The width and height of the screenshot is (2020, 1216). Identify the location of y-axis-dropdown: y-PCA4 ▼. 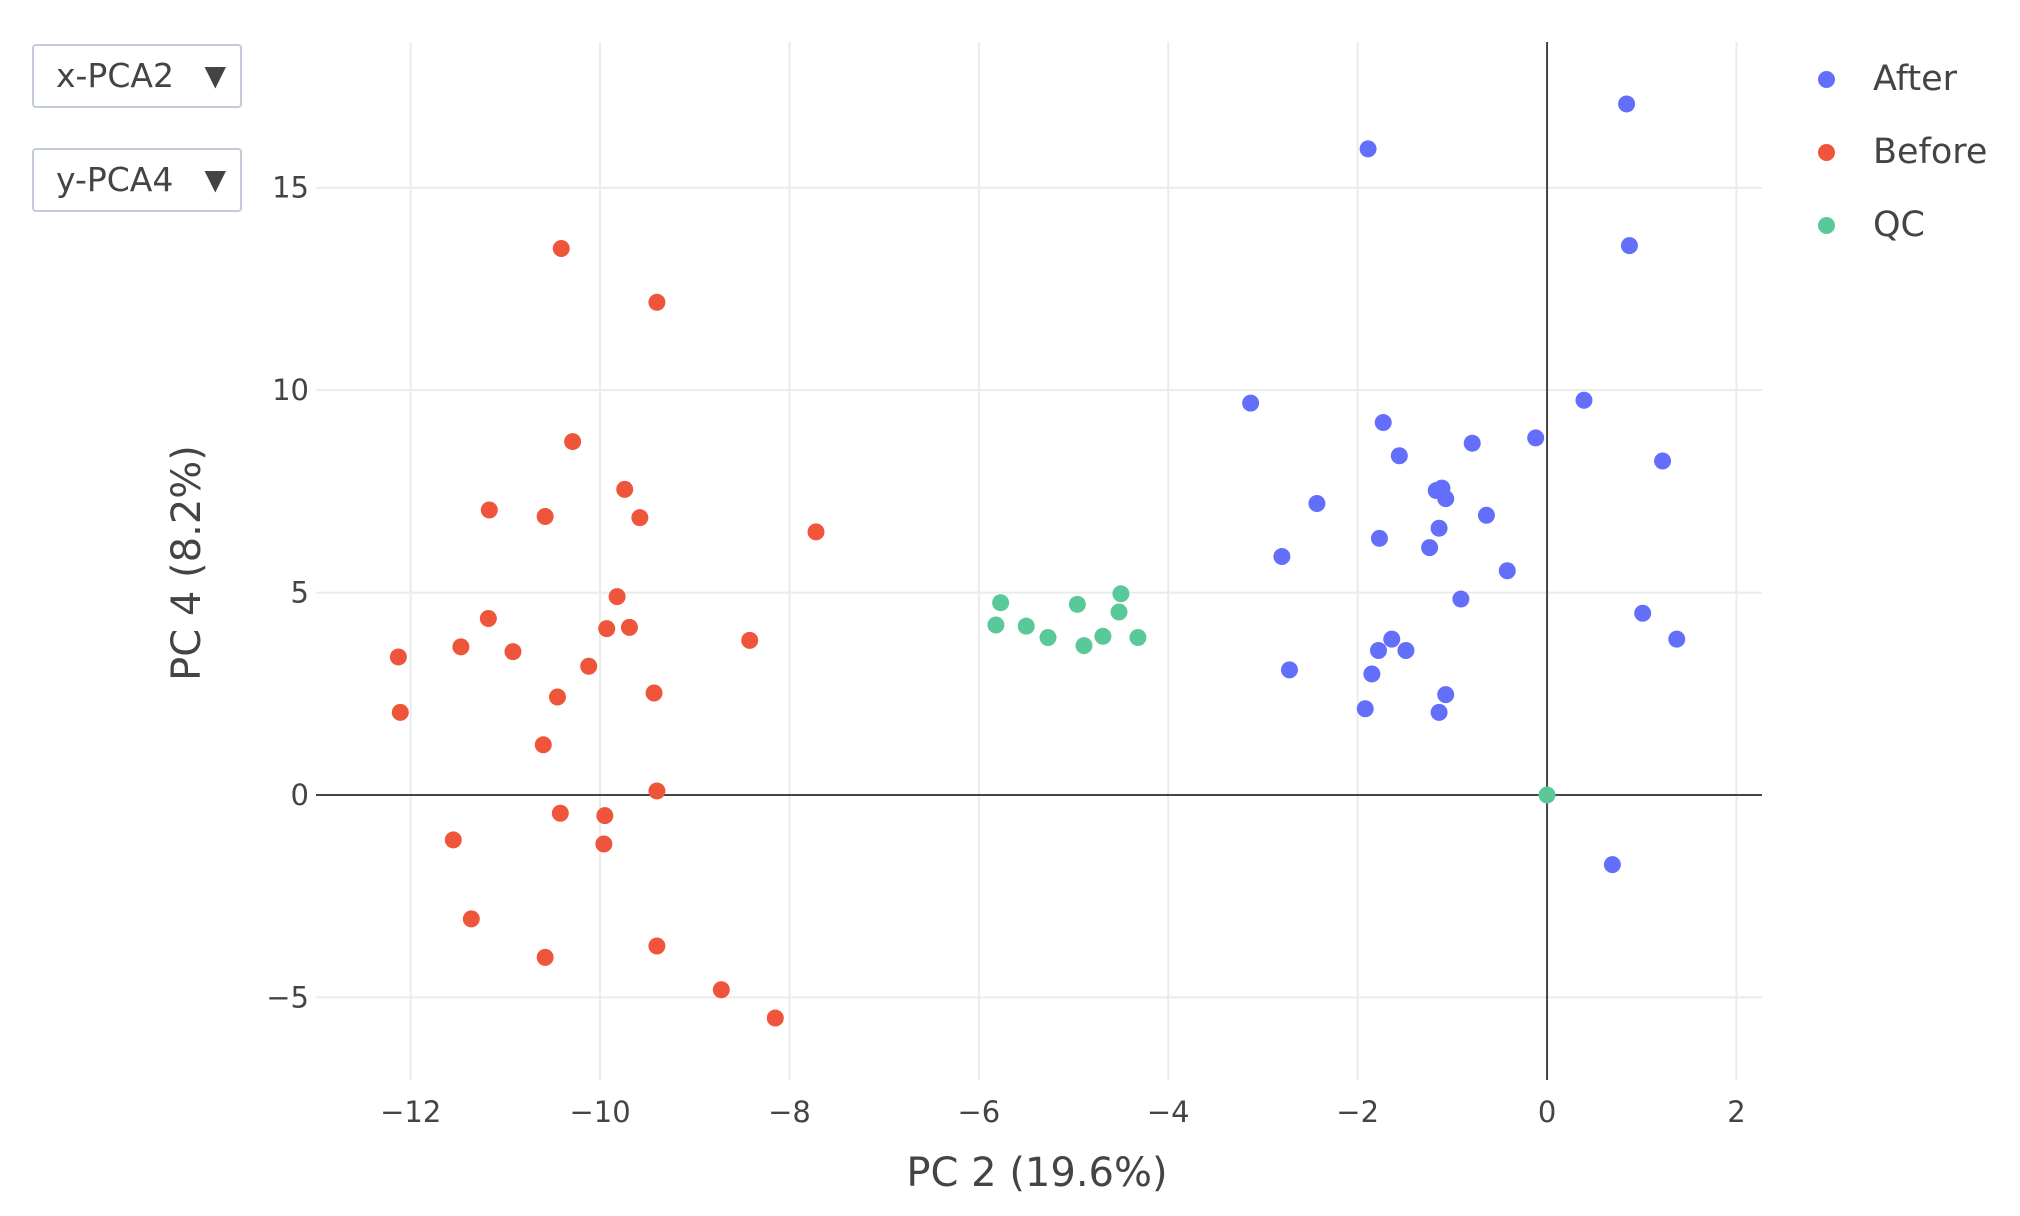
(137, 180).